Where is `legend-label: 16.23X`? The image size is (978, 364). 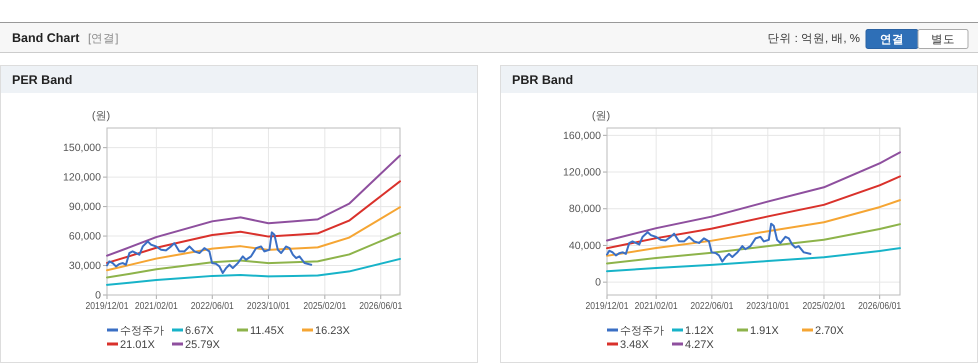
legend-label: 16.23X is located at coordinates (333, 331).